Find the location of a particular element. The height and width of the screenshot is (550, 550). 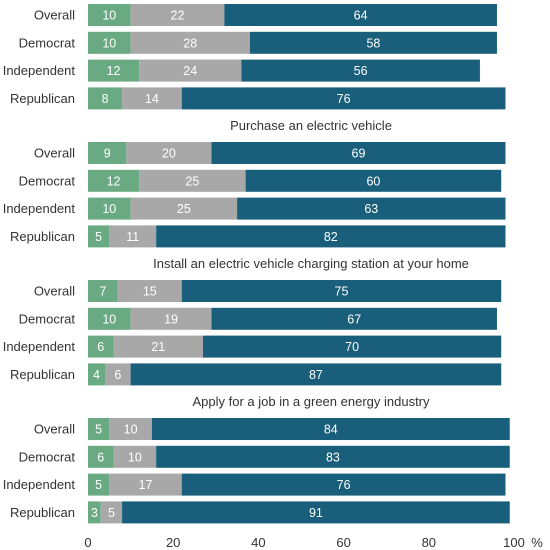

data-label: 60 is located at coordinates (373, 181).